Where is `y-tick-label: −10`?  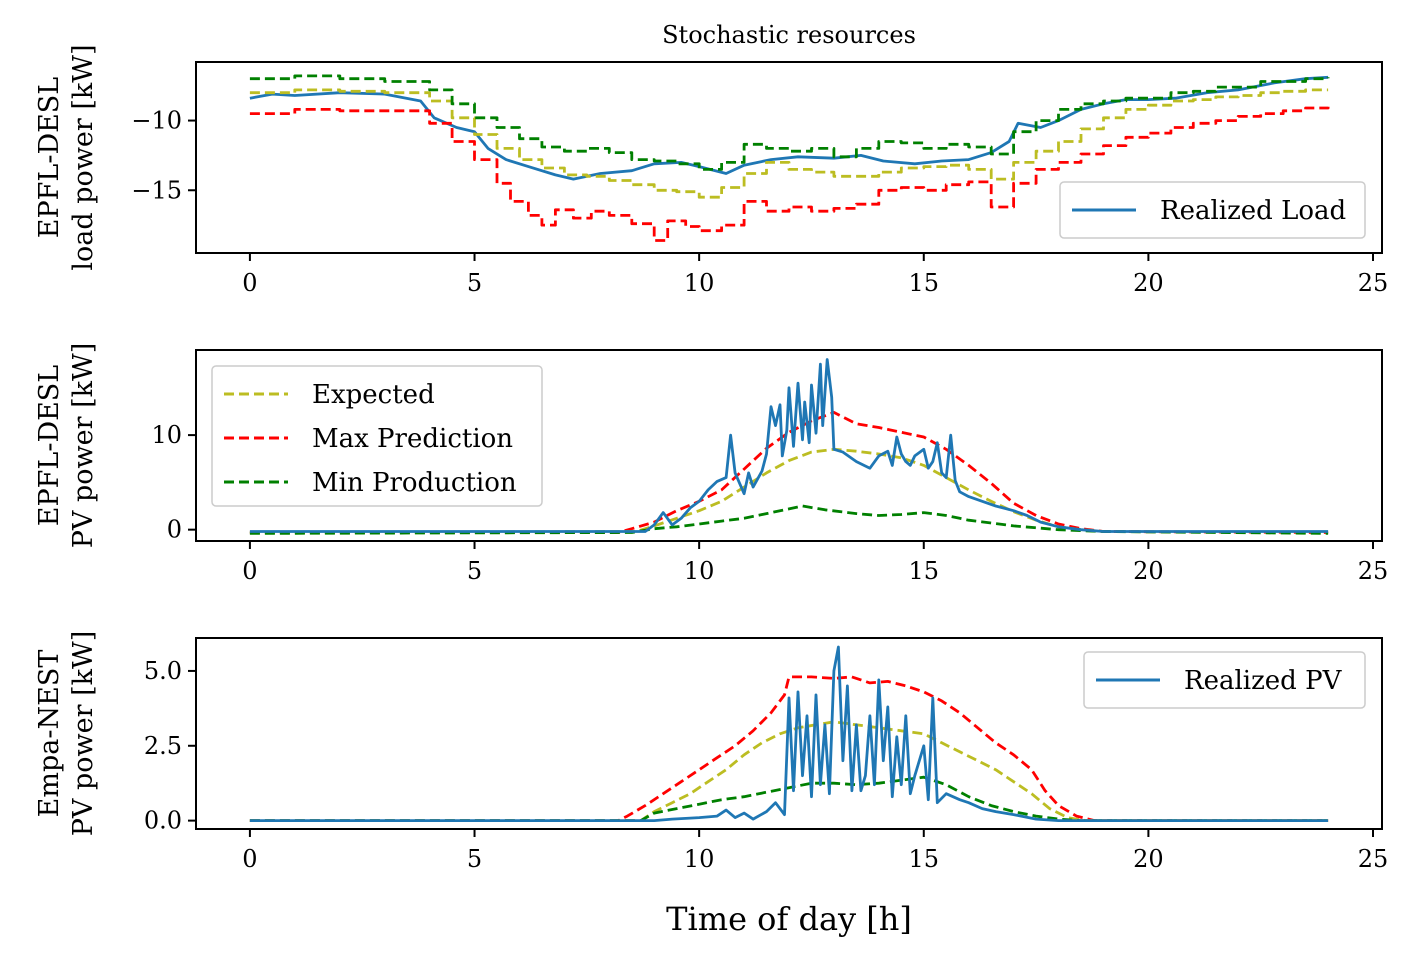 y-tick-label: −10 is located at coordinates (156, 121).